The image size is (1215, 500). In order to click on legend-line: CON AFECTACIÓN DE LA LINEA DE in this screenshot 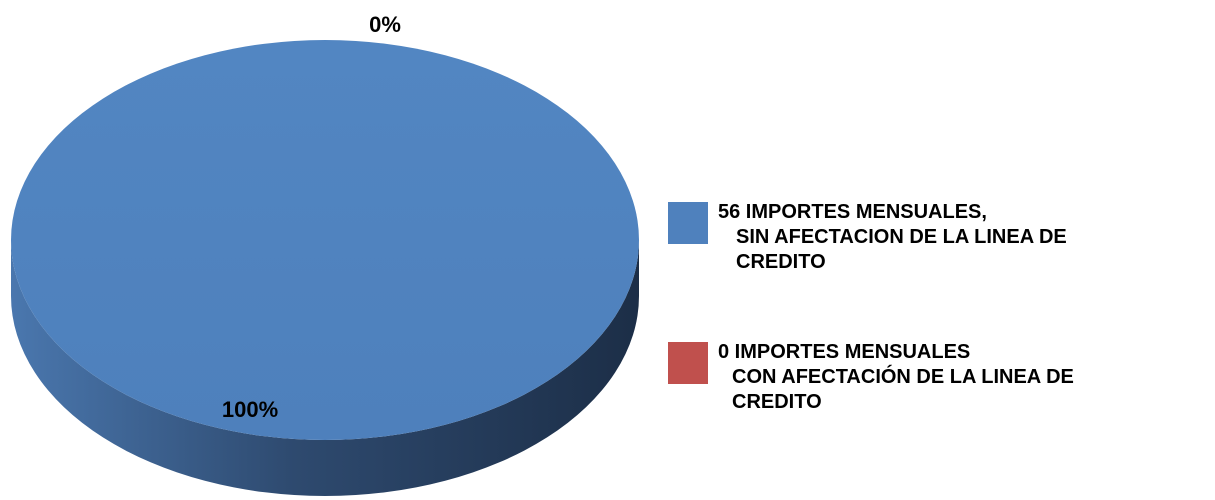, I will do `click(903, 377)`.